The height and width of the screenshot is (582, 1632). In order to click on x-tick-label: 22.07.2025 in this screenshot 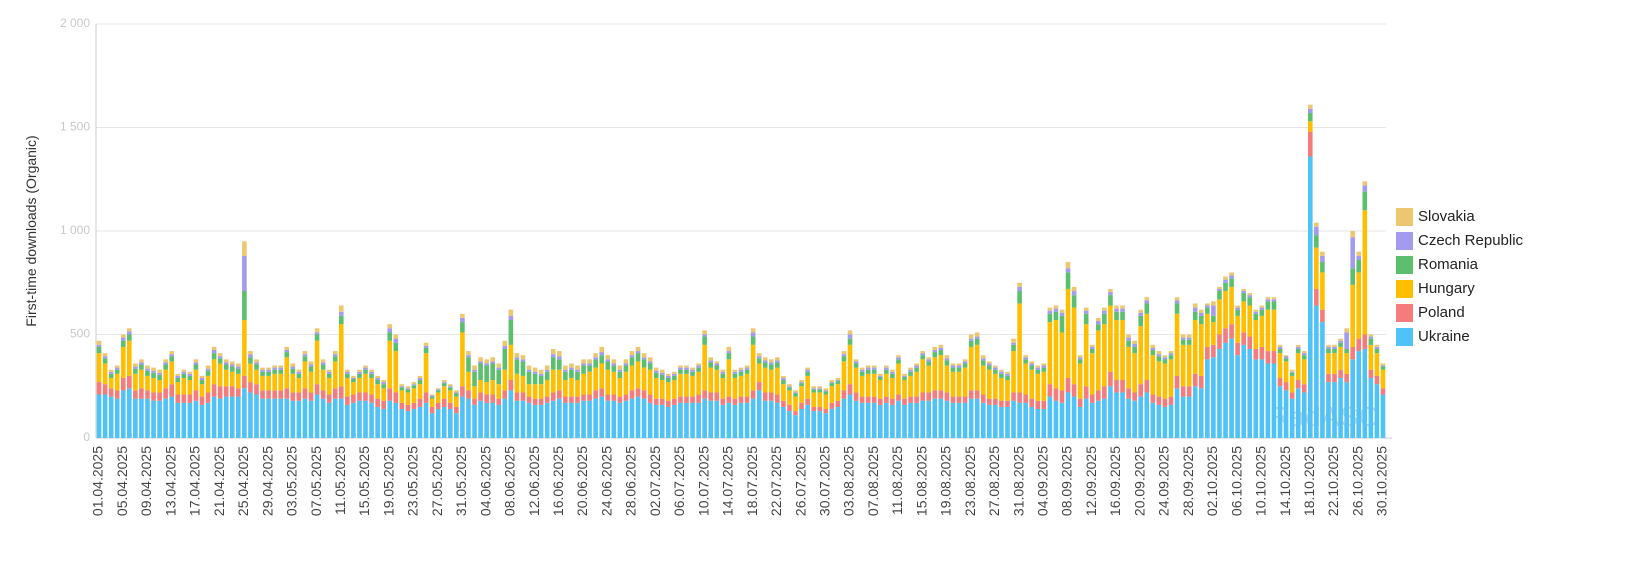, I will do `click(776, 481)`.